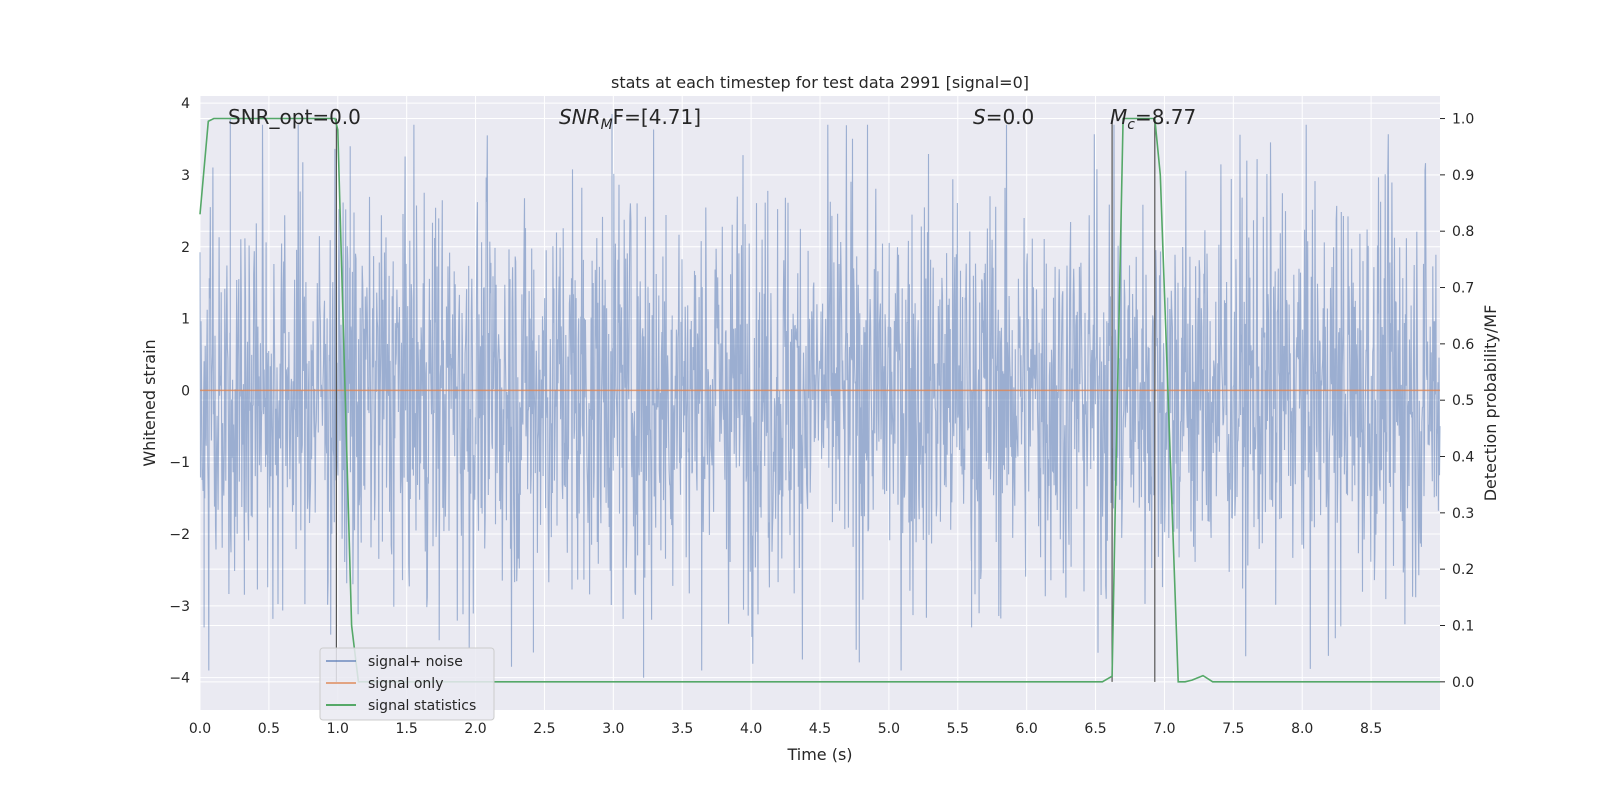 Image resolution: width=1600 pixels, height=800 pixels. What do you see at coordinates (1165, 117) in the screenshot?
I see `annotation-mc-rest: =8.77` at bounding box center [1165, 117].